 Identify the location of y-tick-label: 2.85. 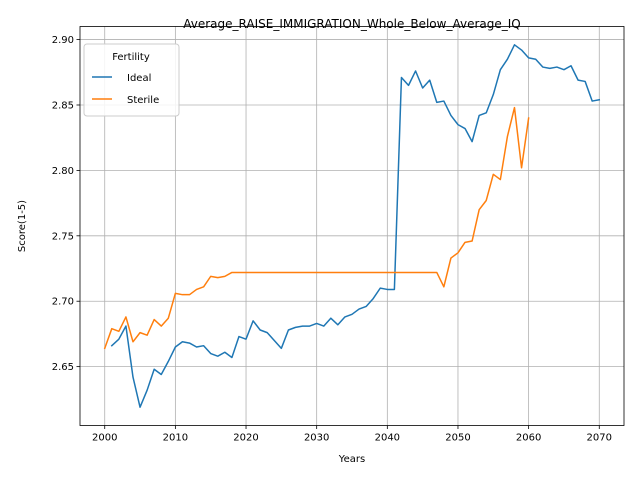
(63, 105).